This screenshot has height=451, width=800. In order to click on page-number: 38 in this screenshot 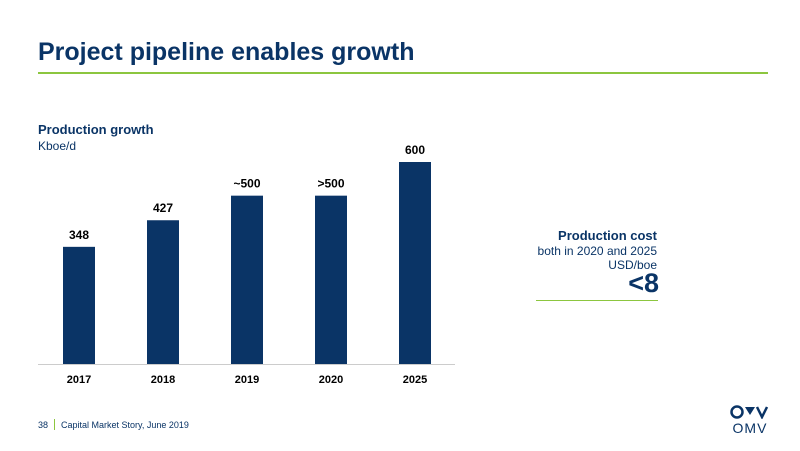, I will do `click(43, 424)`.